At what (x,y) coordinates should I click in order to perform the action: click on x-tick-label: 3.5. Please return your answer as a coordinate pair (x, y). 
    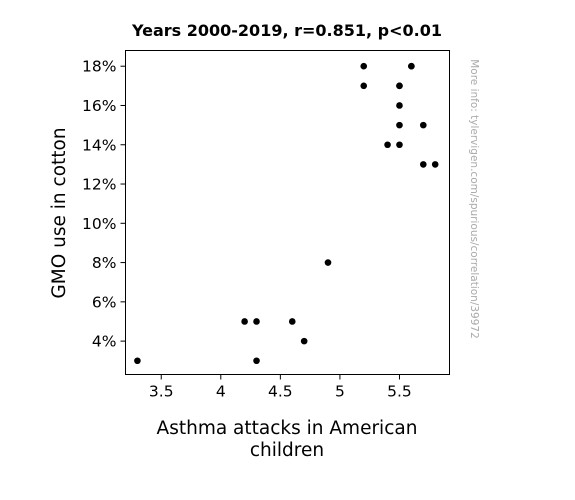
    Looking at the image, I should click on (161, 392).